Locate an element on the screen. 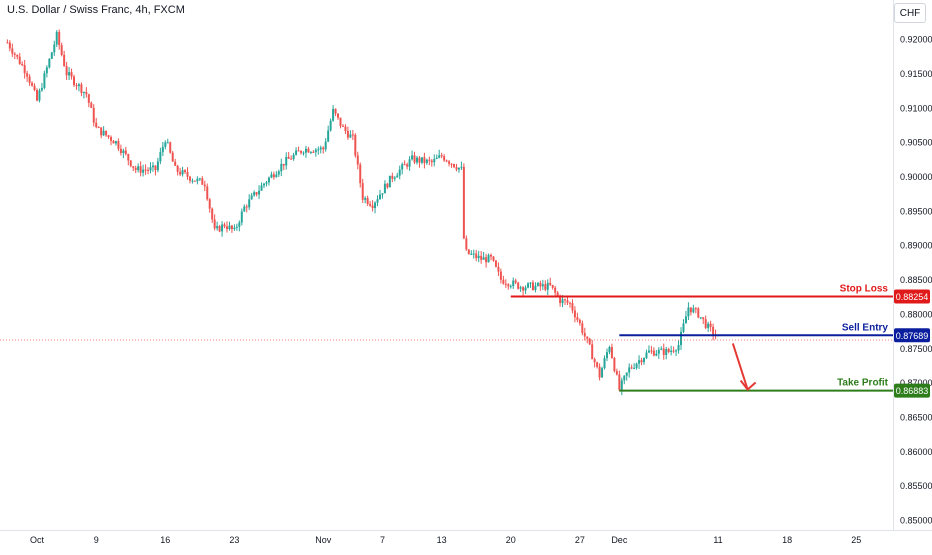 The image size is (932, 555). take-profit-price-tag-text: 0.86883 is located at coordinates (912, 391).